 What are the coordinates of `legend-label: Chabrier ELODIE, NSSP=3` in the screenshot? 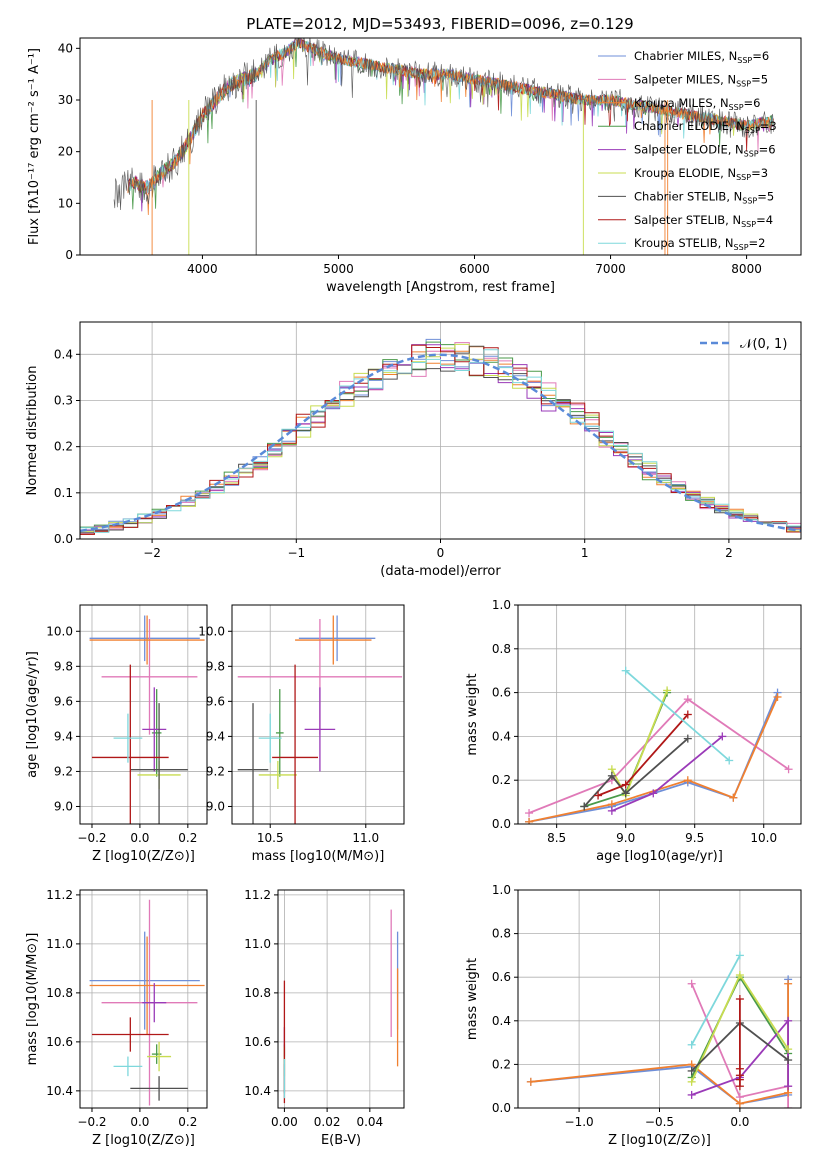 It's located at (705, 127).